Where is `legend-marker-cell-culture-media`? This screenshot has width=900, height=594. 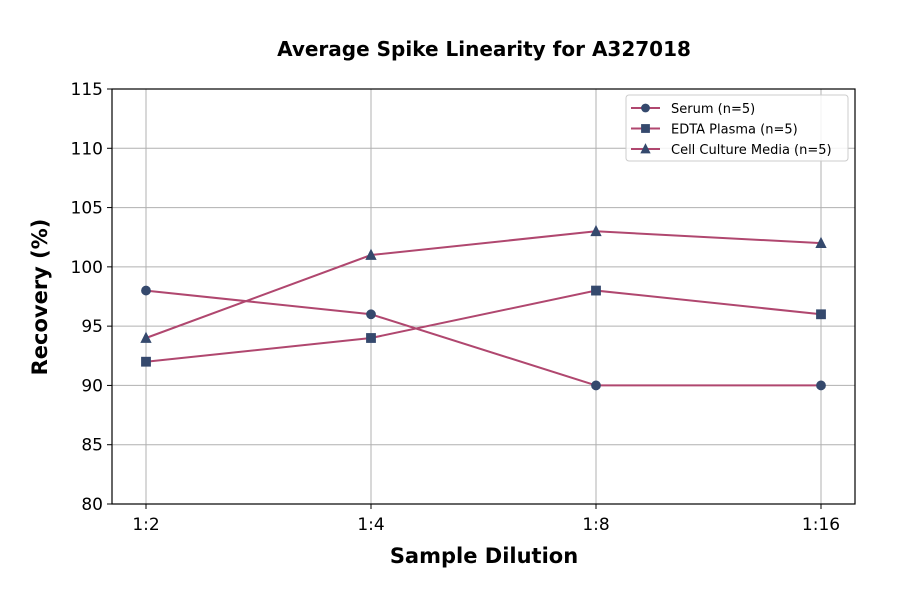
legend-marker-cell-culture-media is located at coordinates (645, 148).